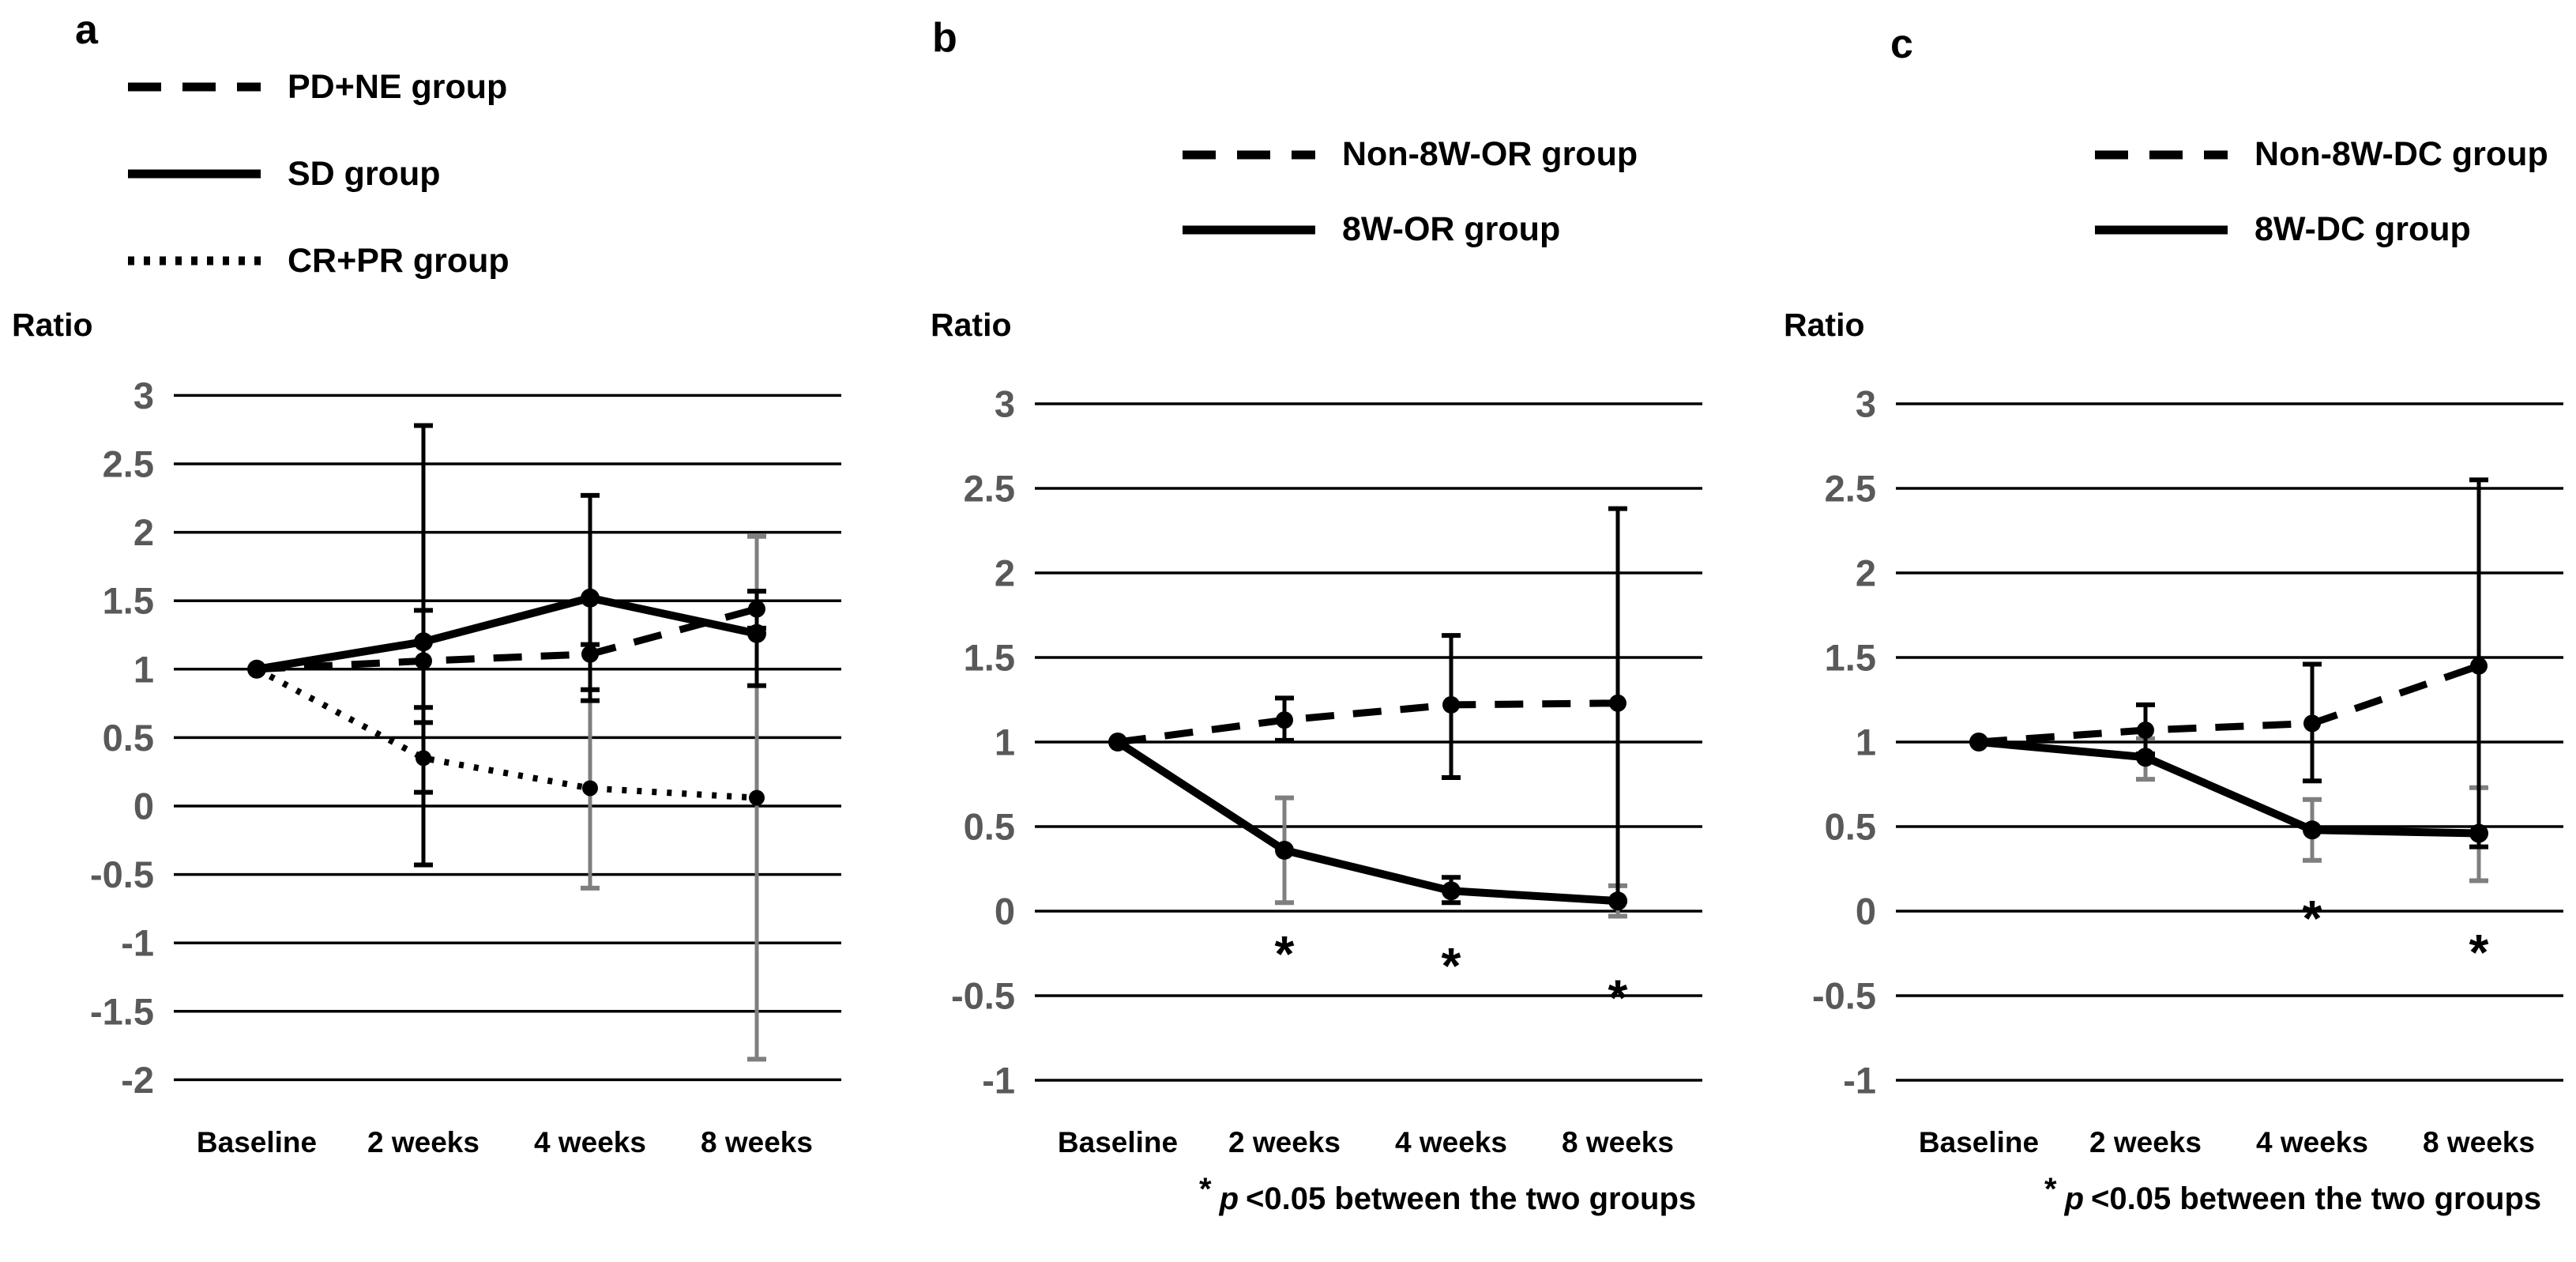 This screenshot has width=2576, height=1262. Describe the element at coordinates (87, 30) in the screenshot. I see `panel-letter-a: a` at that location.